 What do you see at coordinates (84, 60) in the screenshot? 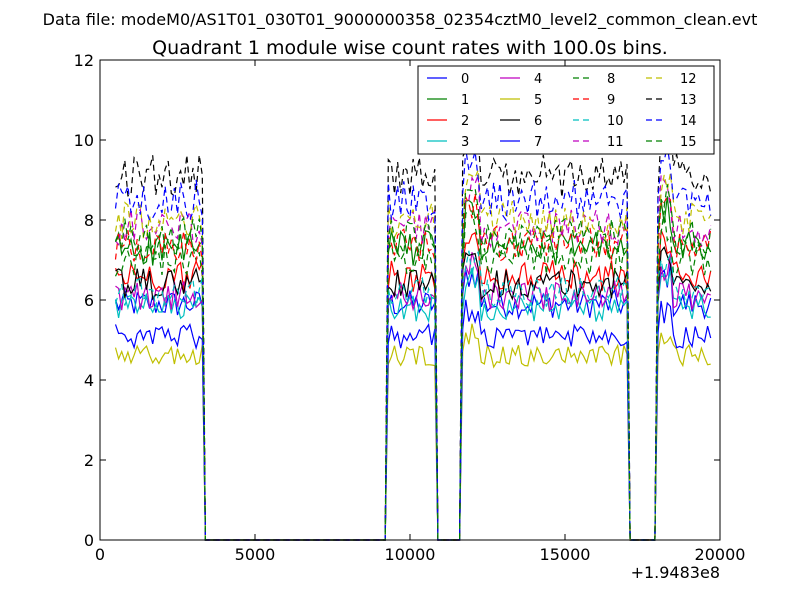
I see `y-tick-label: 12` at bounding box center [84, 60].